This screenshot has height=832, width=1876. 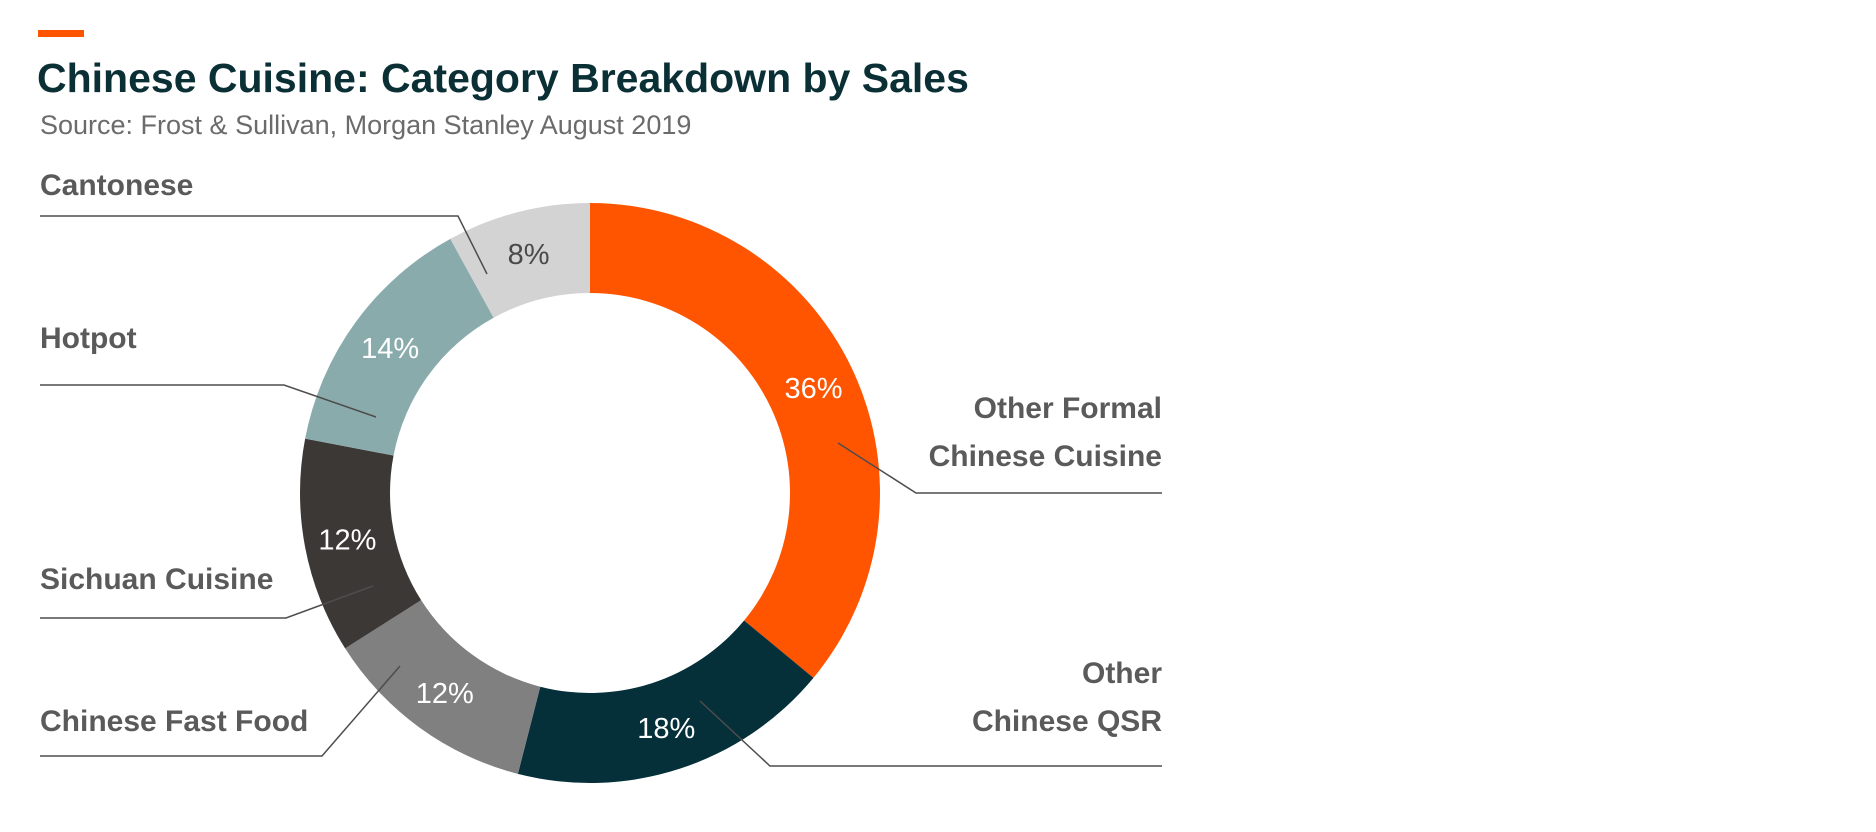 I want to click on callout-line-chinese-fast-food, so click(x=220, y=711).